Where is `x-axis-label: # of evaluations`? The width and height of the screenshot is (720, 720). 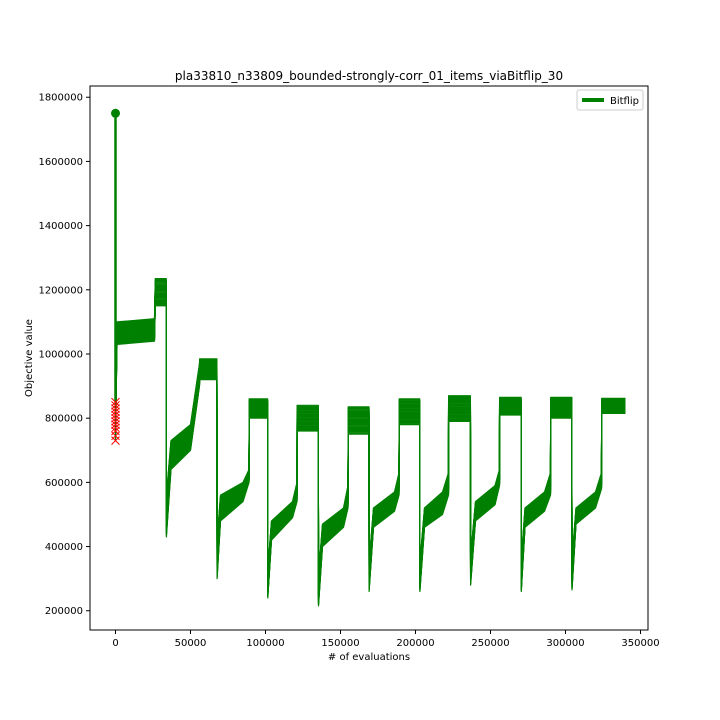
x-axis-label: # of evaluations is located at coordinates (369, 657).